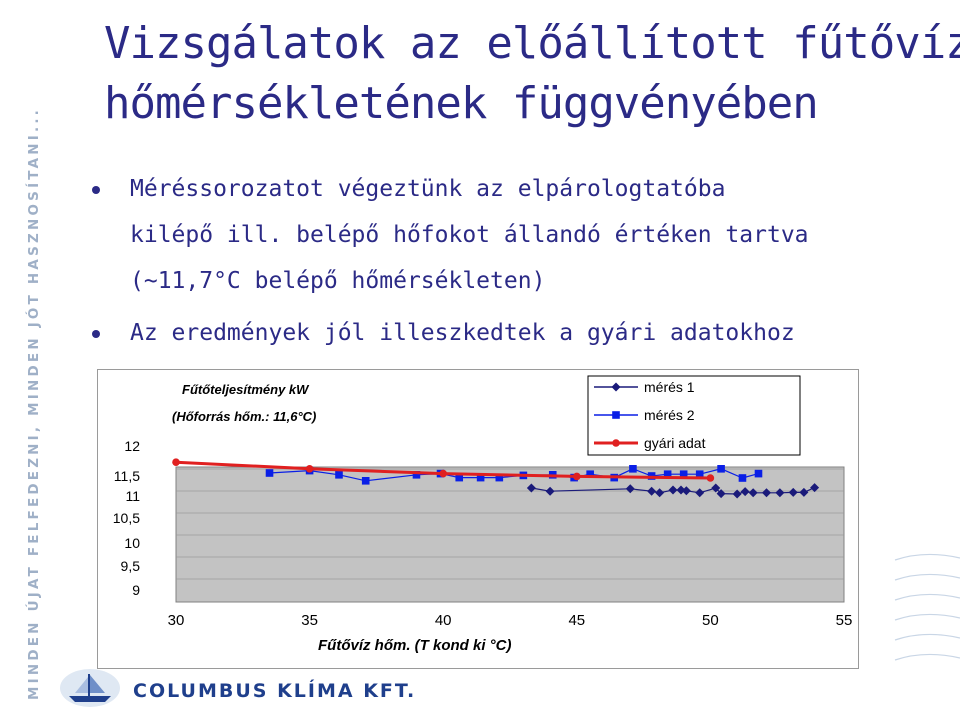 This screenshot has height=716, width=960. Describe the element at coordinates (132, 543) in the screenshot. I see `y-tick-label-10: 10` at that location.